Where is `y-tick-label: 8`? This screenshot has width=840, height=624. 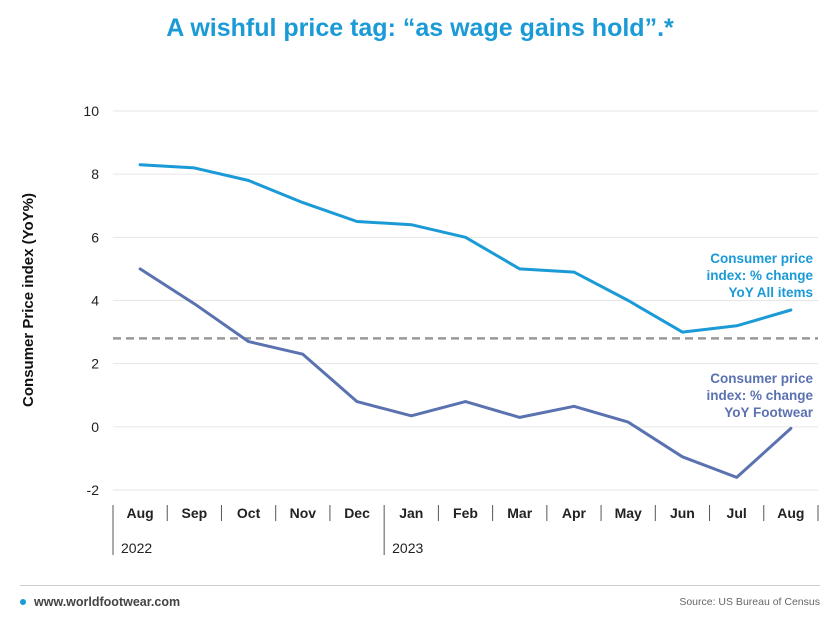 y-tick-label: 8 is located at coordinates (95, 174).